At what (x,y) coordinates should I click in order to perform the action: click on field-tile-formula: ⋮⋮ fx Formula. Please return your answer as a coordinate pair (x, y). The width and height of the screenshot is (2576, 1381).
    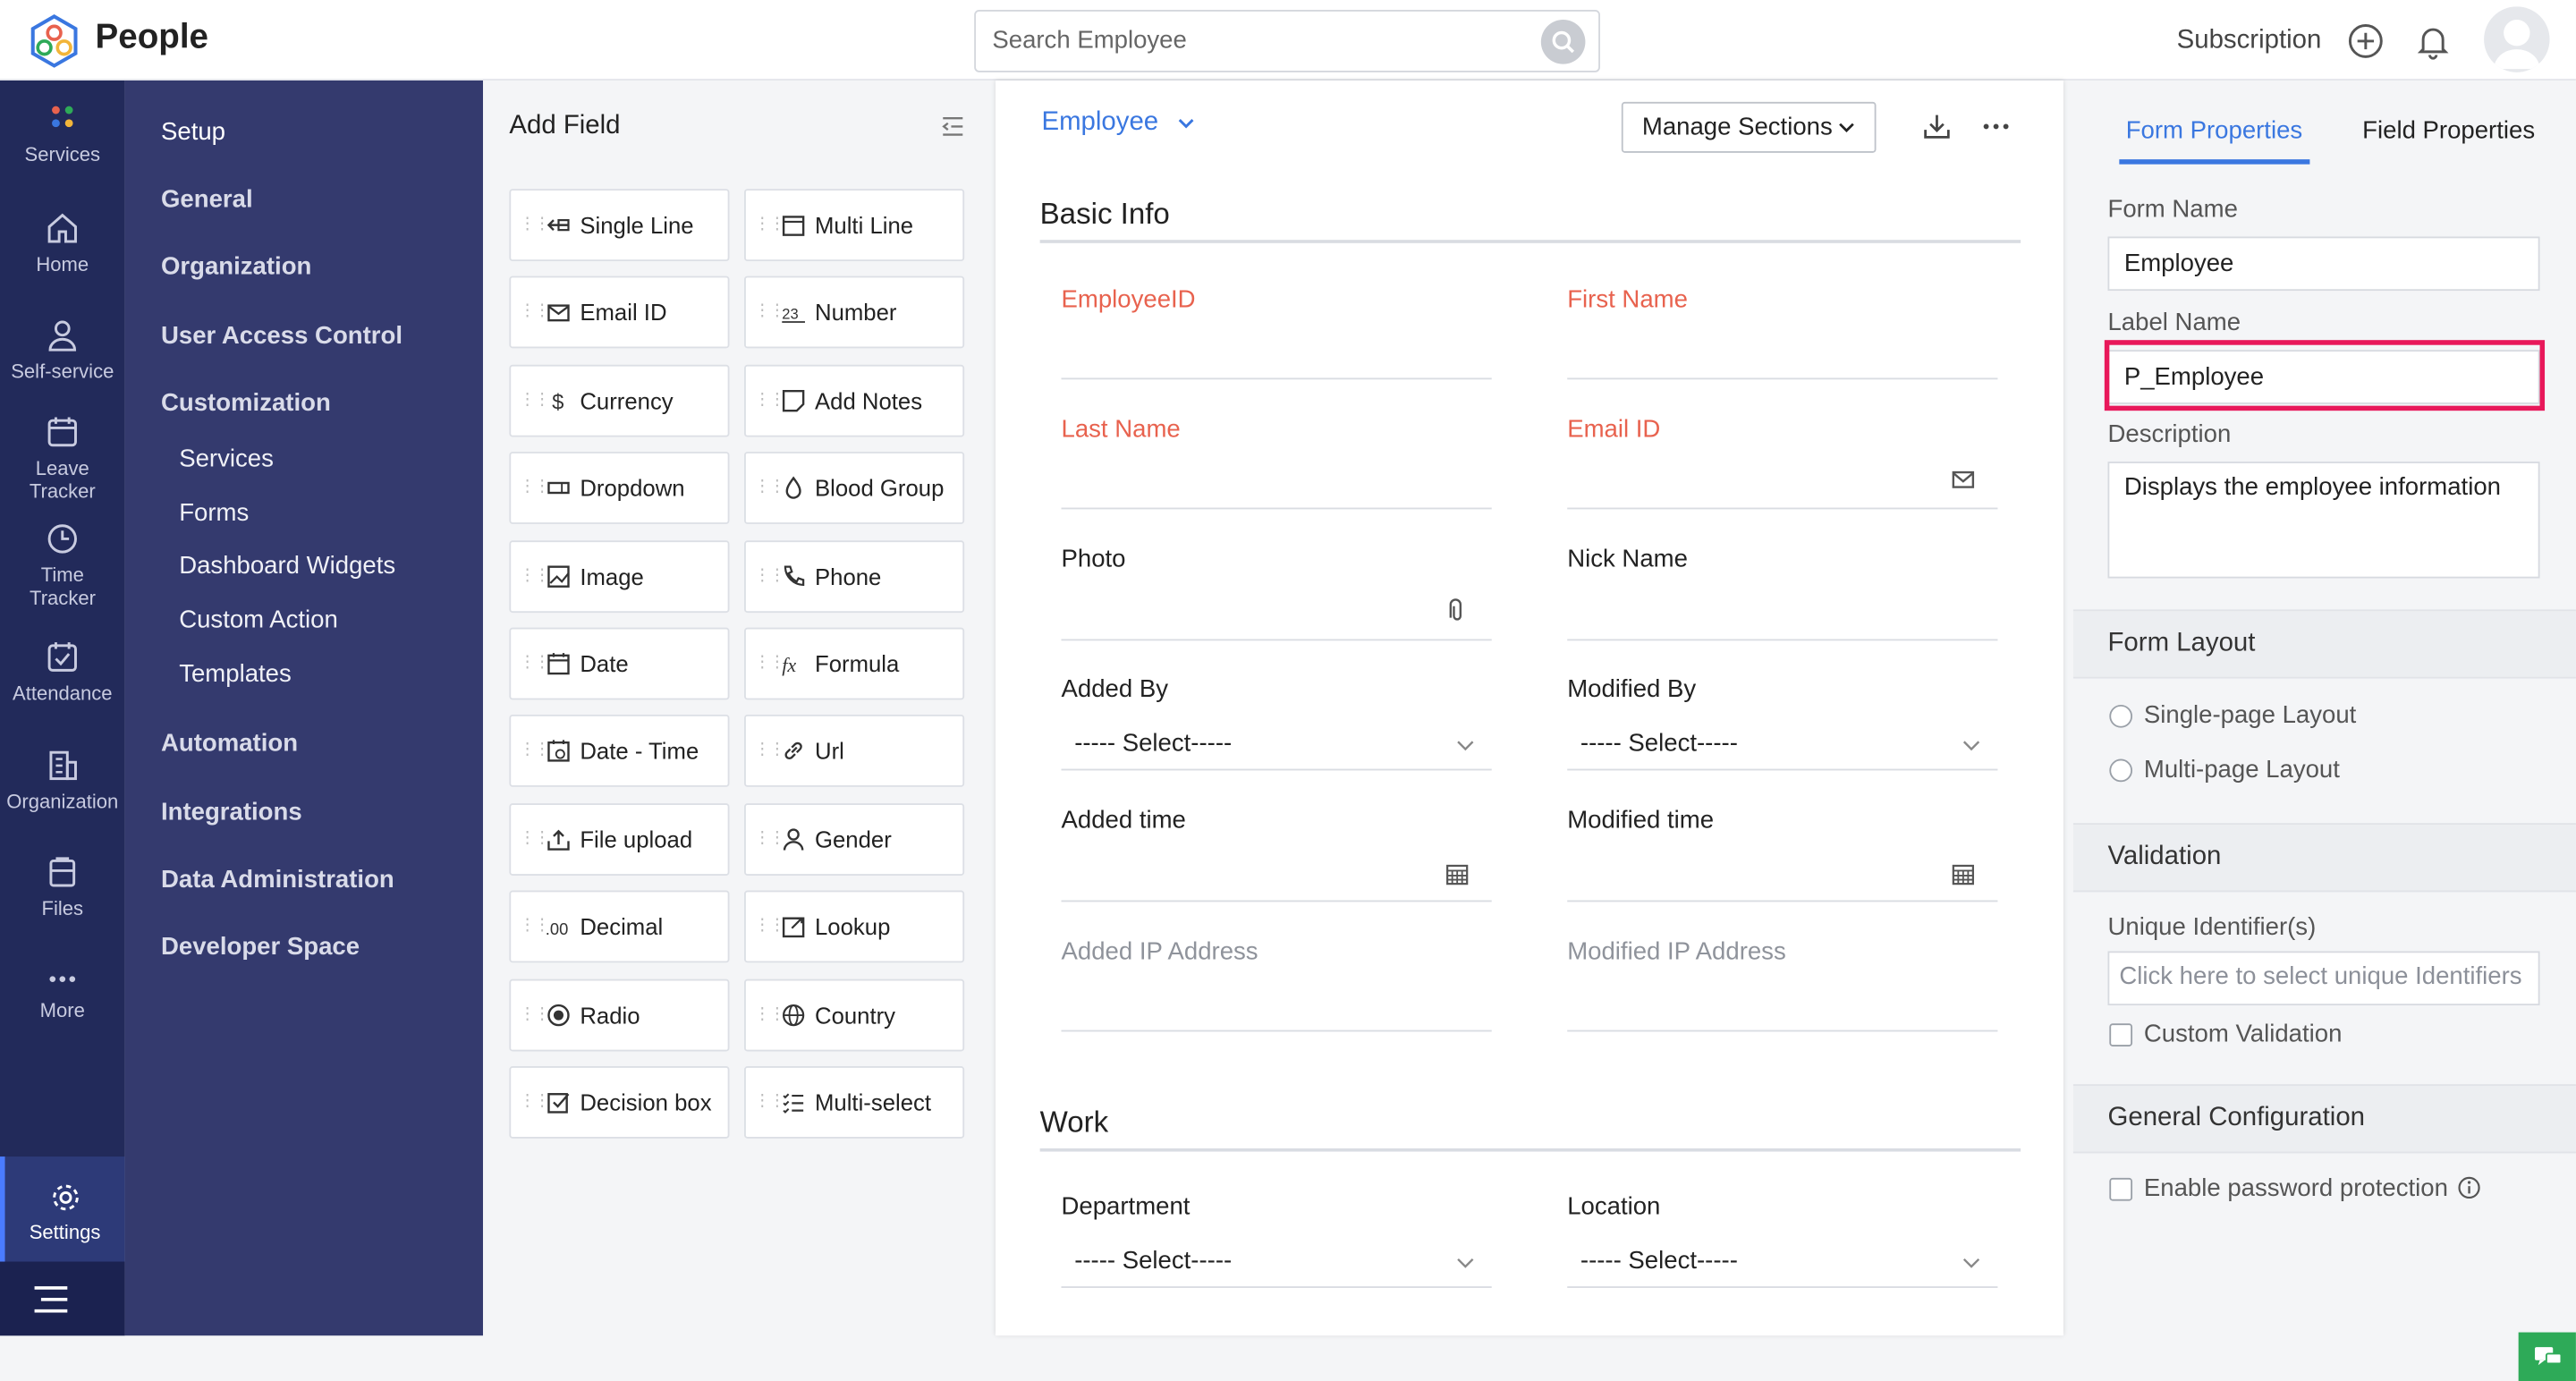
    Looking at the image, I should click on (854, 663).